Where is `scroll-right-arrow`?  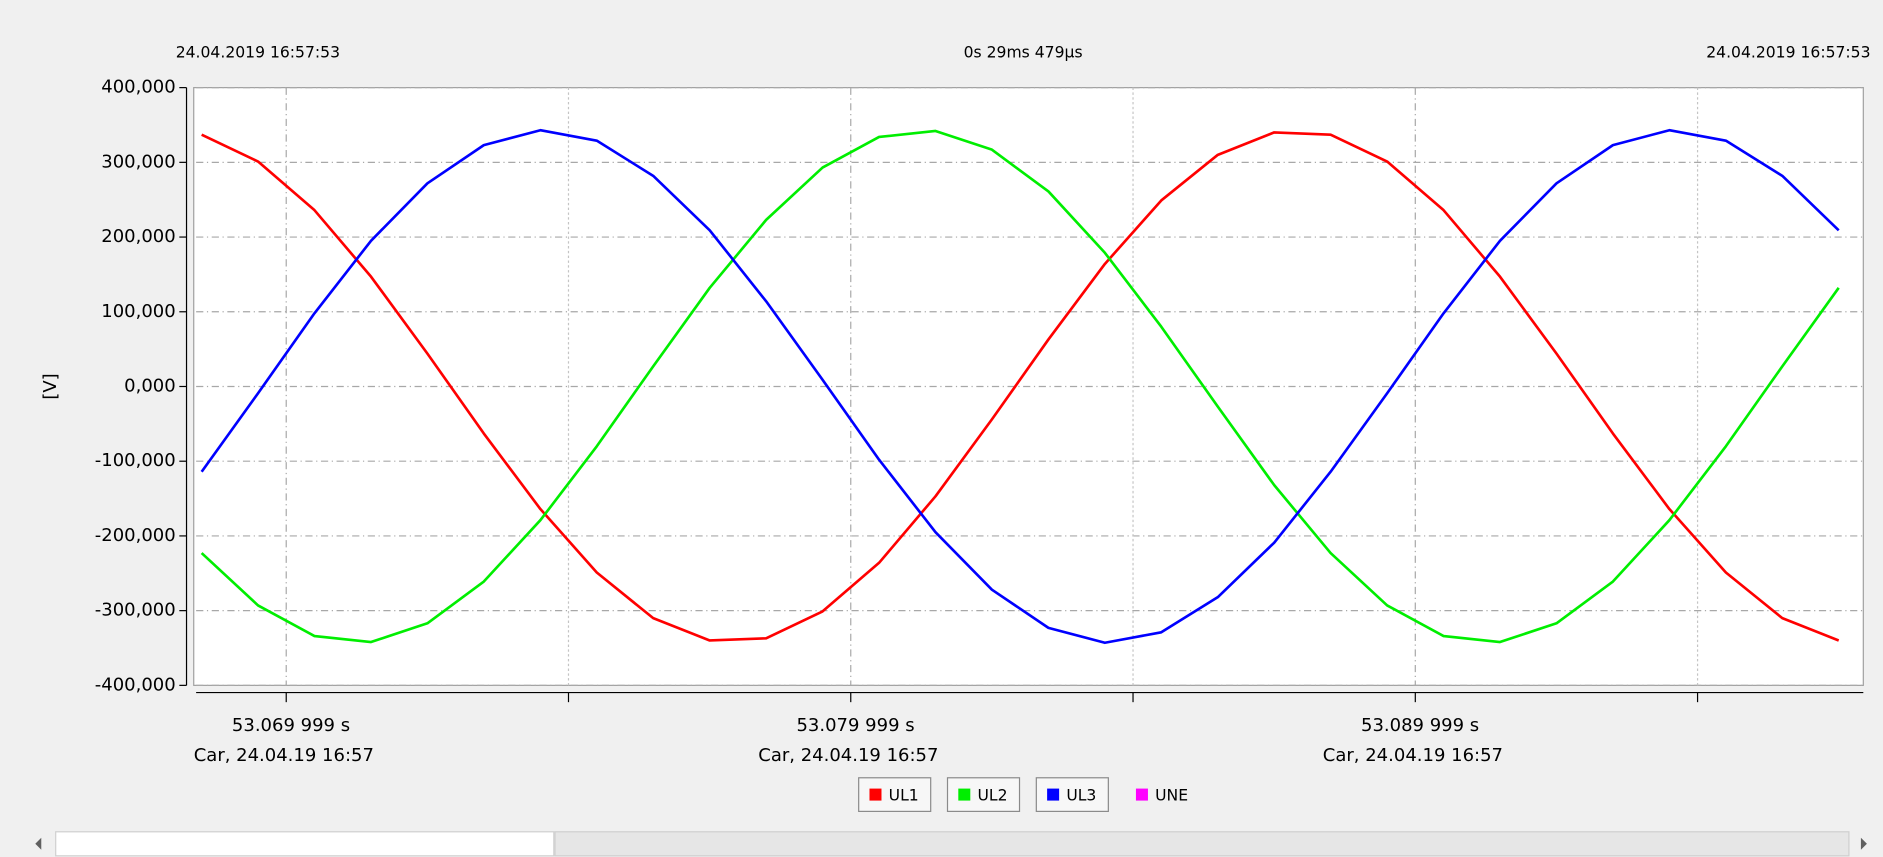 scroll-right-arrow is located at coordinates (1863, 843).